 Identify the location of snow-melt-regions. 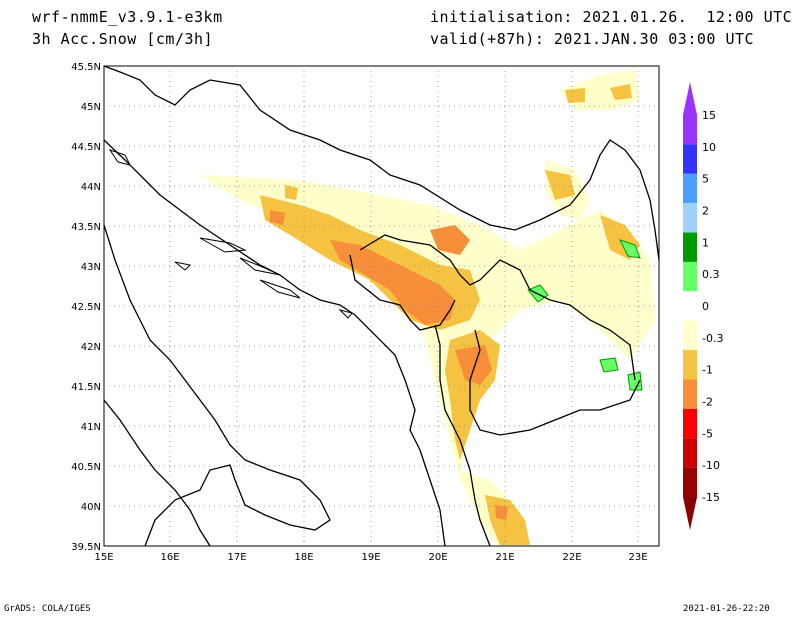
(585, 315).